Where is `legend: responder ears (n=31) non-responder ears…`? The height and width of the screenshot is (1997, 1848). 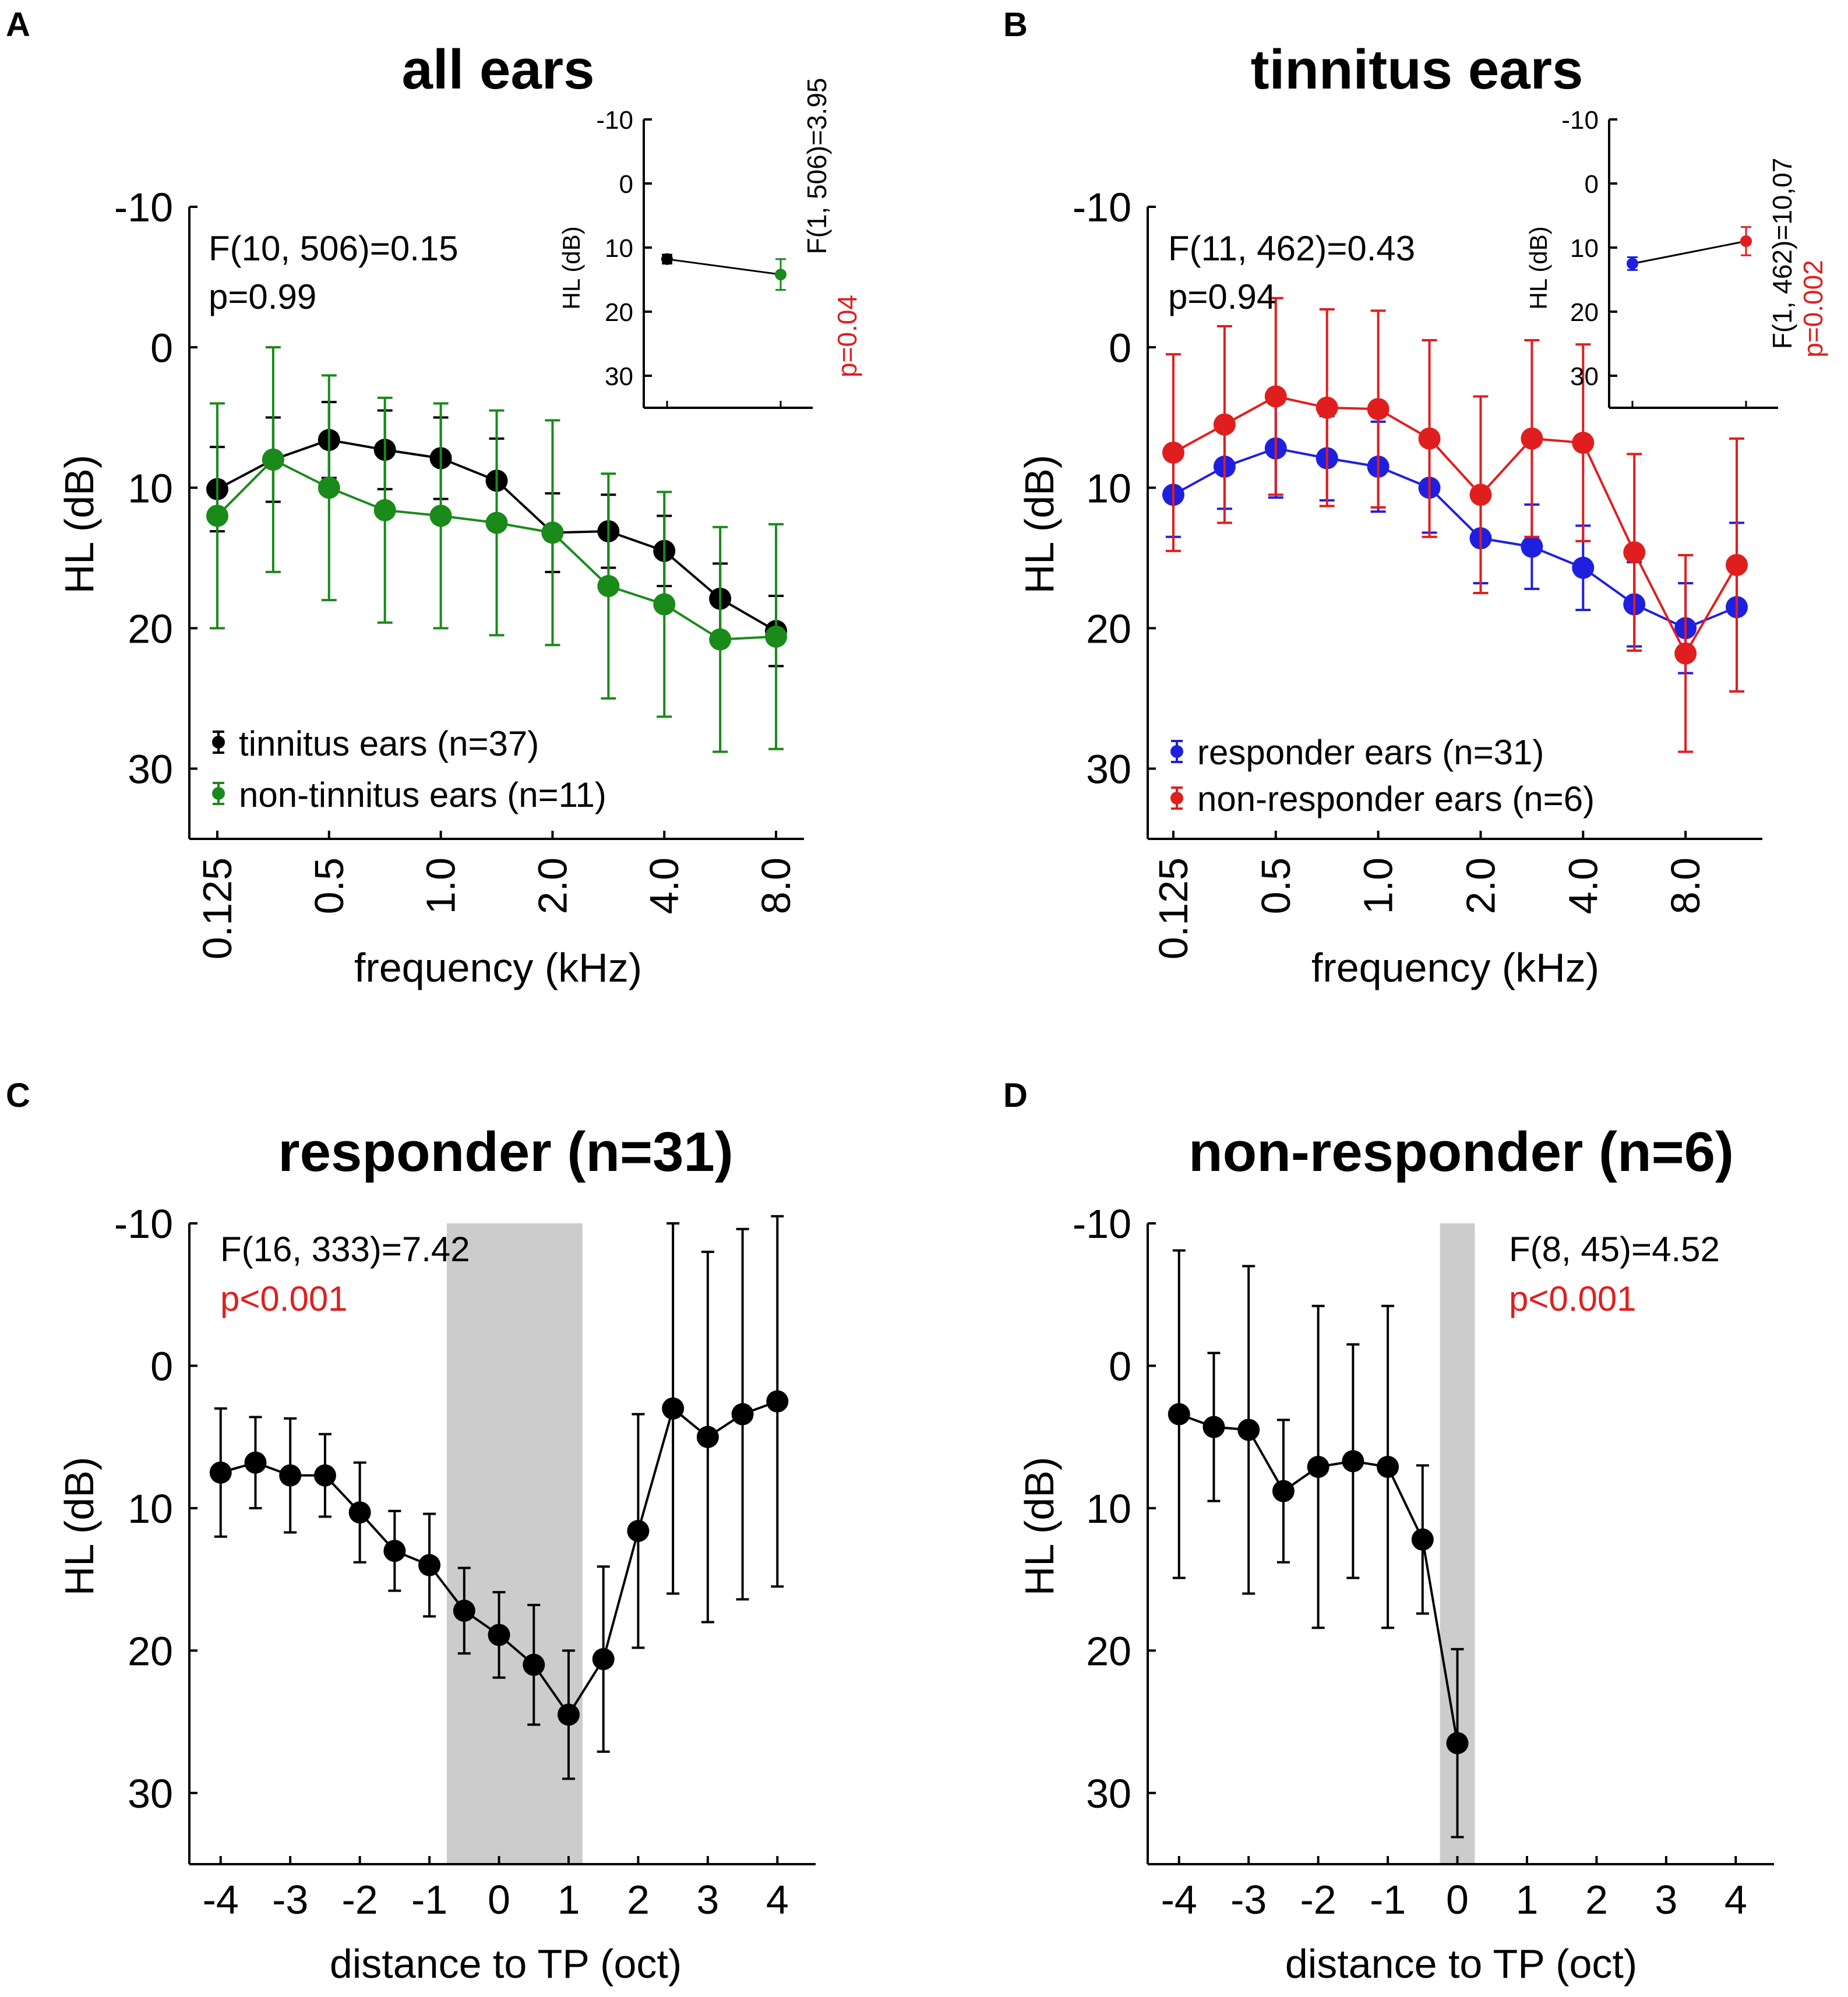
legend: responder ears (n=31) non-responder ears… is located at coordinates (1382, 775).